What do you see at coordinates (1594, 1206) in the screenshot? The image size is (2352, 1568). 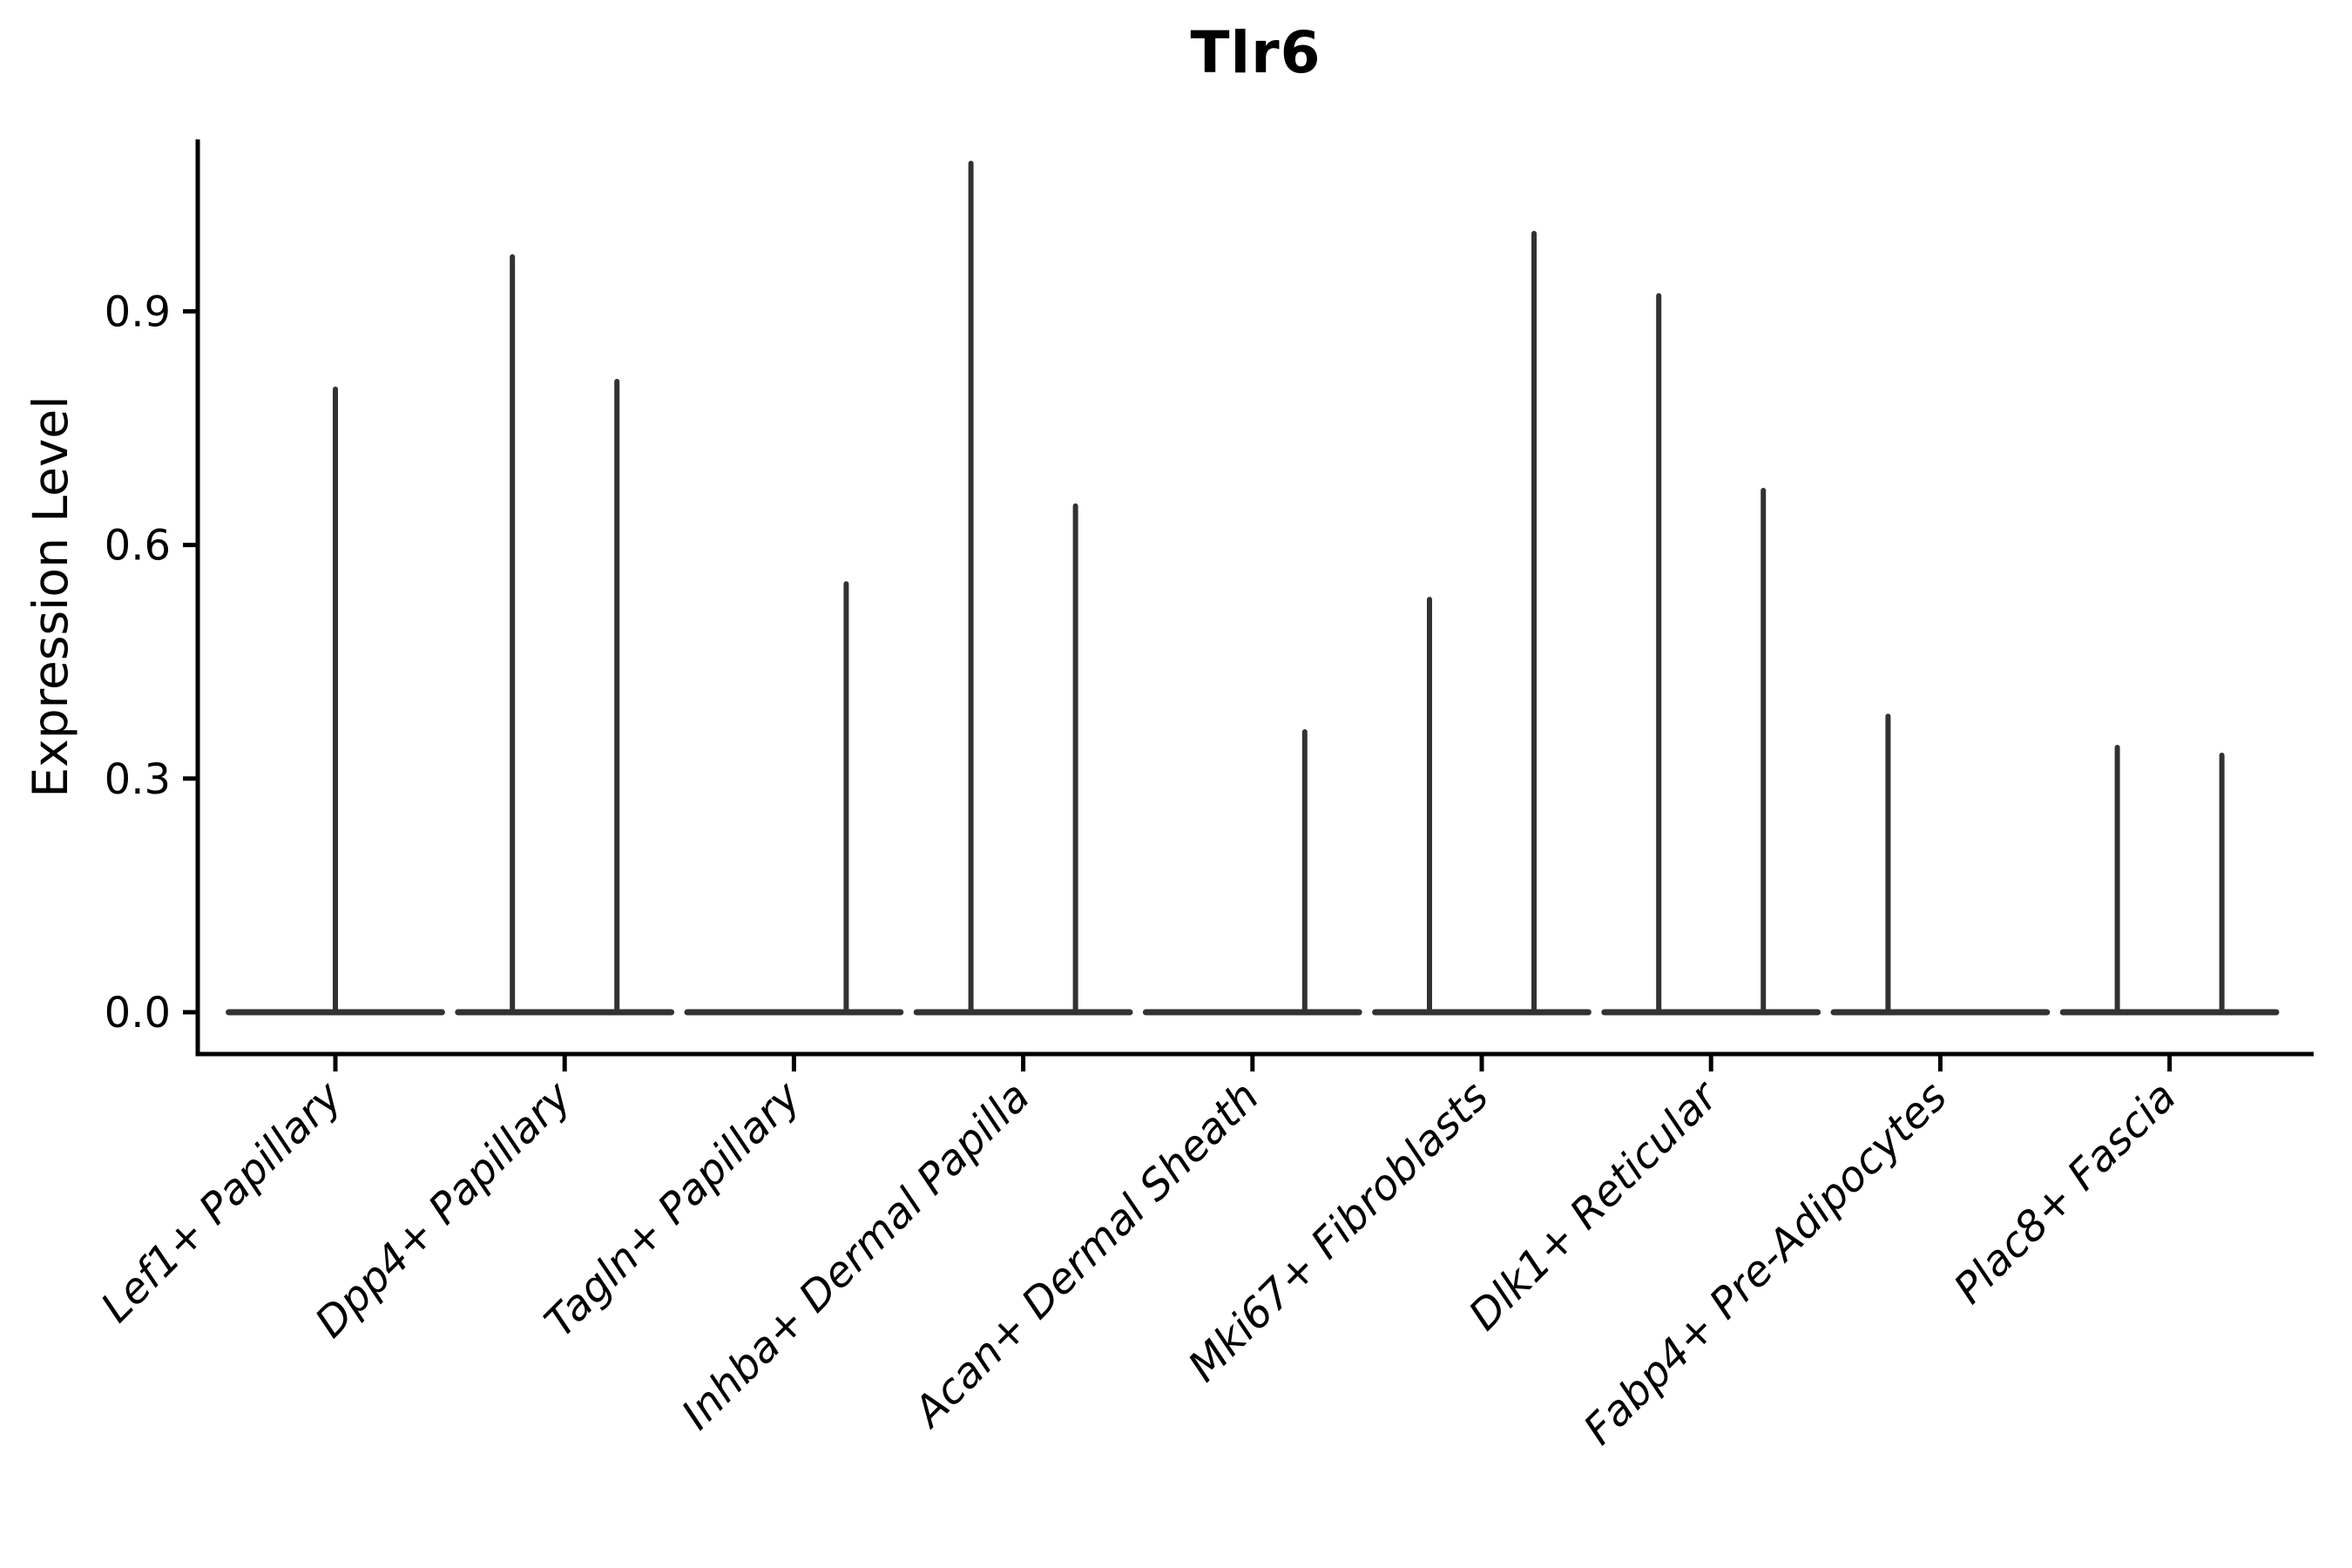 I see `x-category-label: Dlk1+ Reticular` at bounding box center [1594, 1206].